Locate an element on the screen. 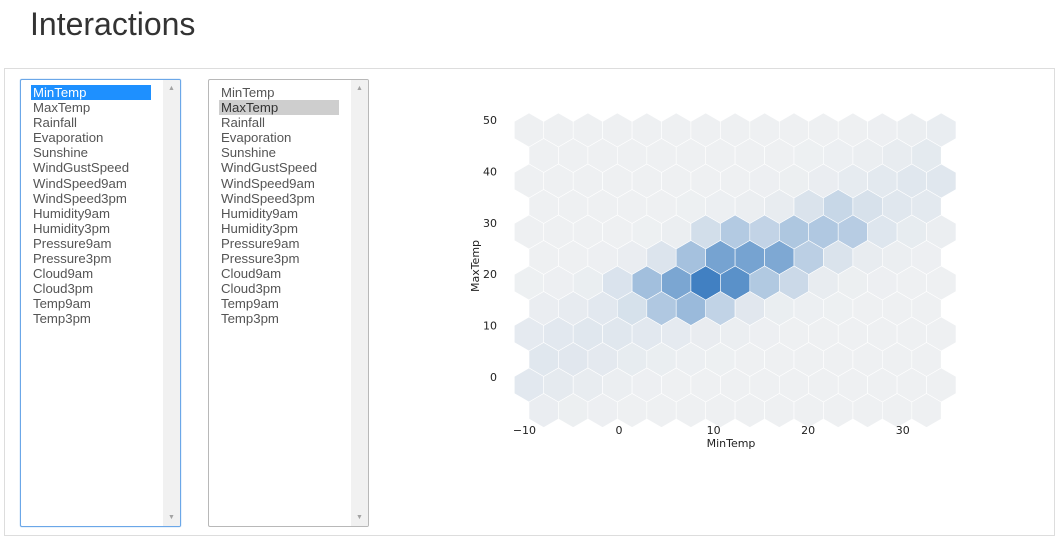  y-variable-option: Temp9am is located at coordinates (250, 304).